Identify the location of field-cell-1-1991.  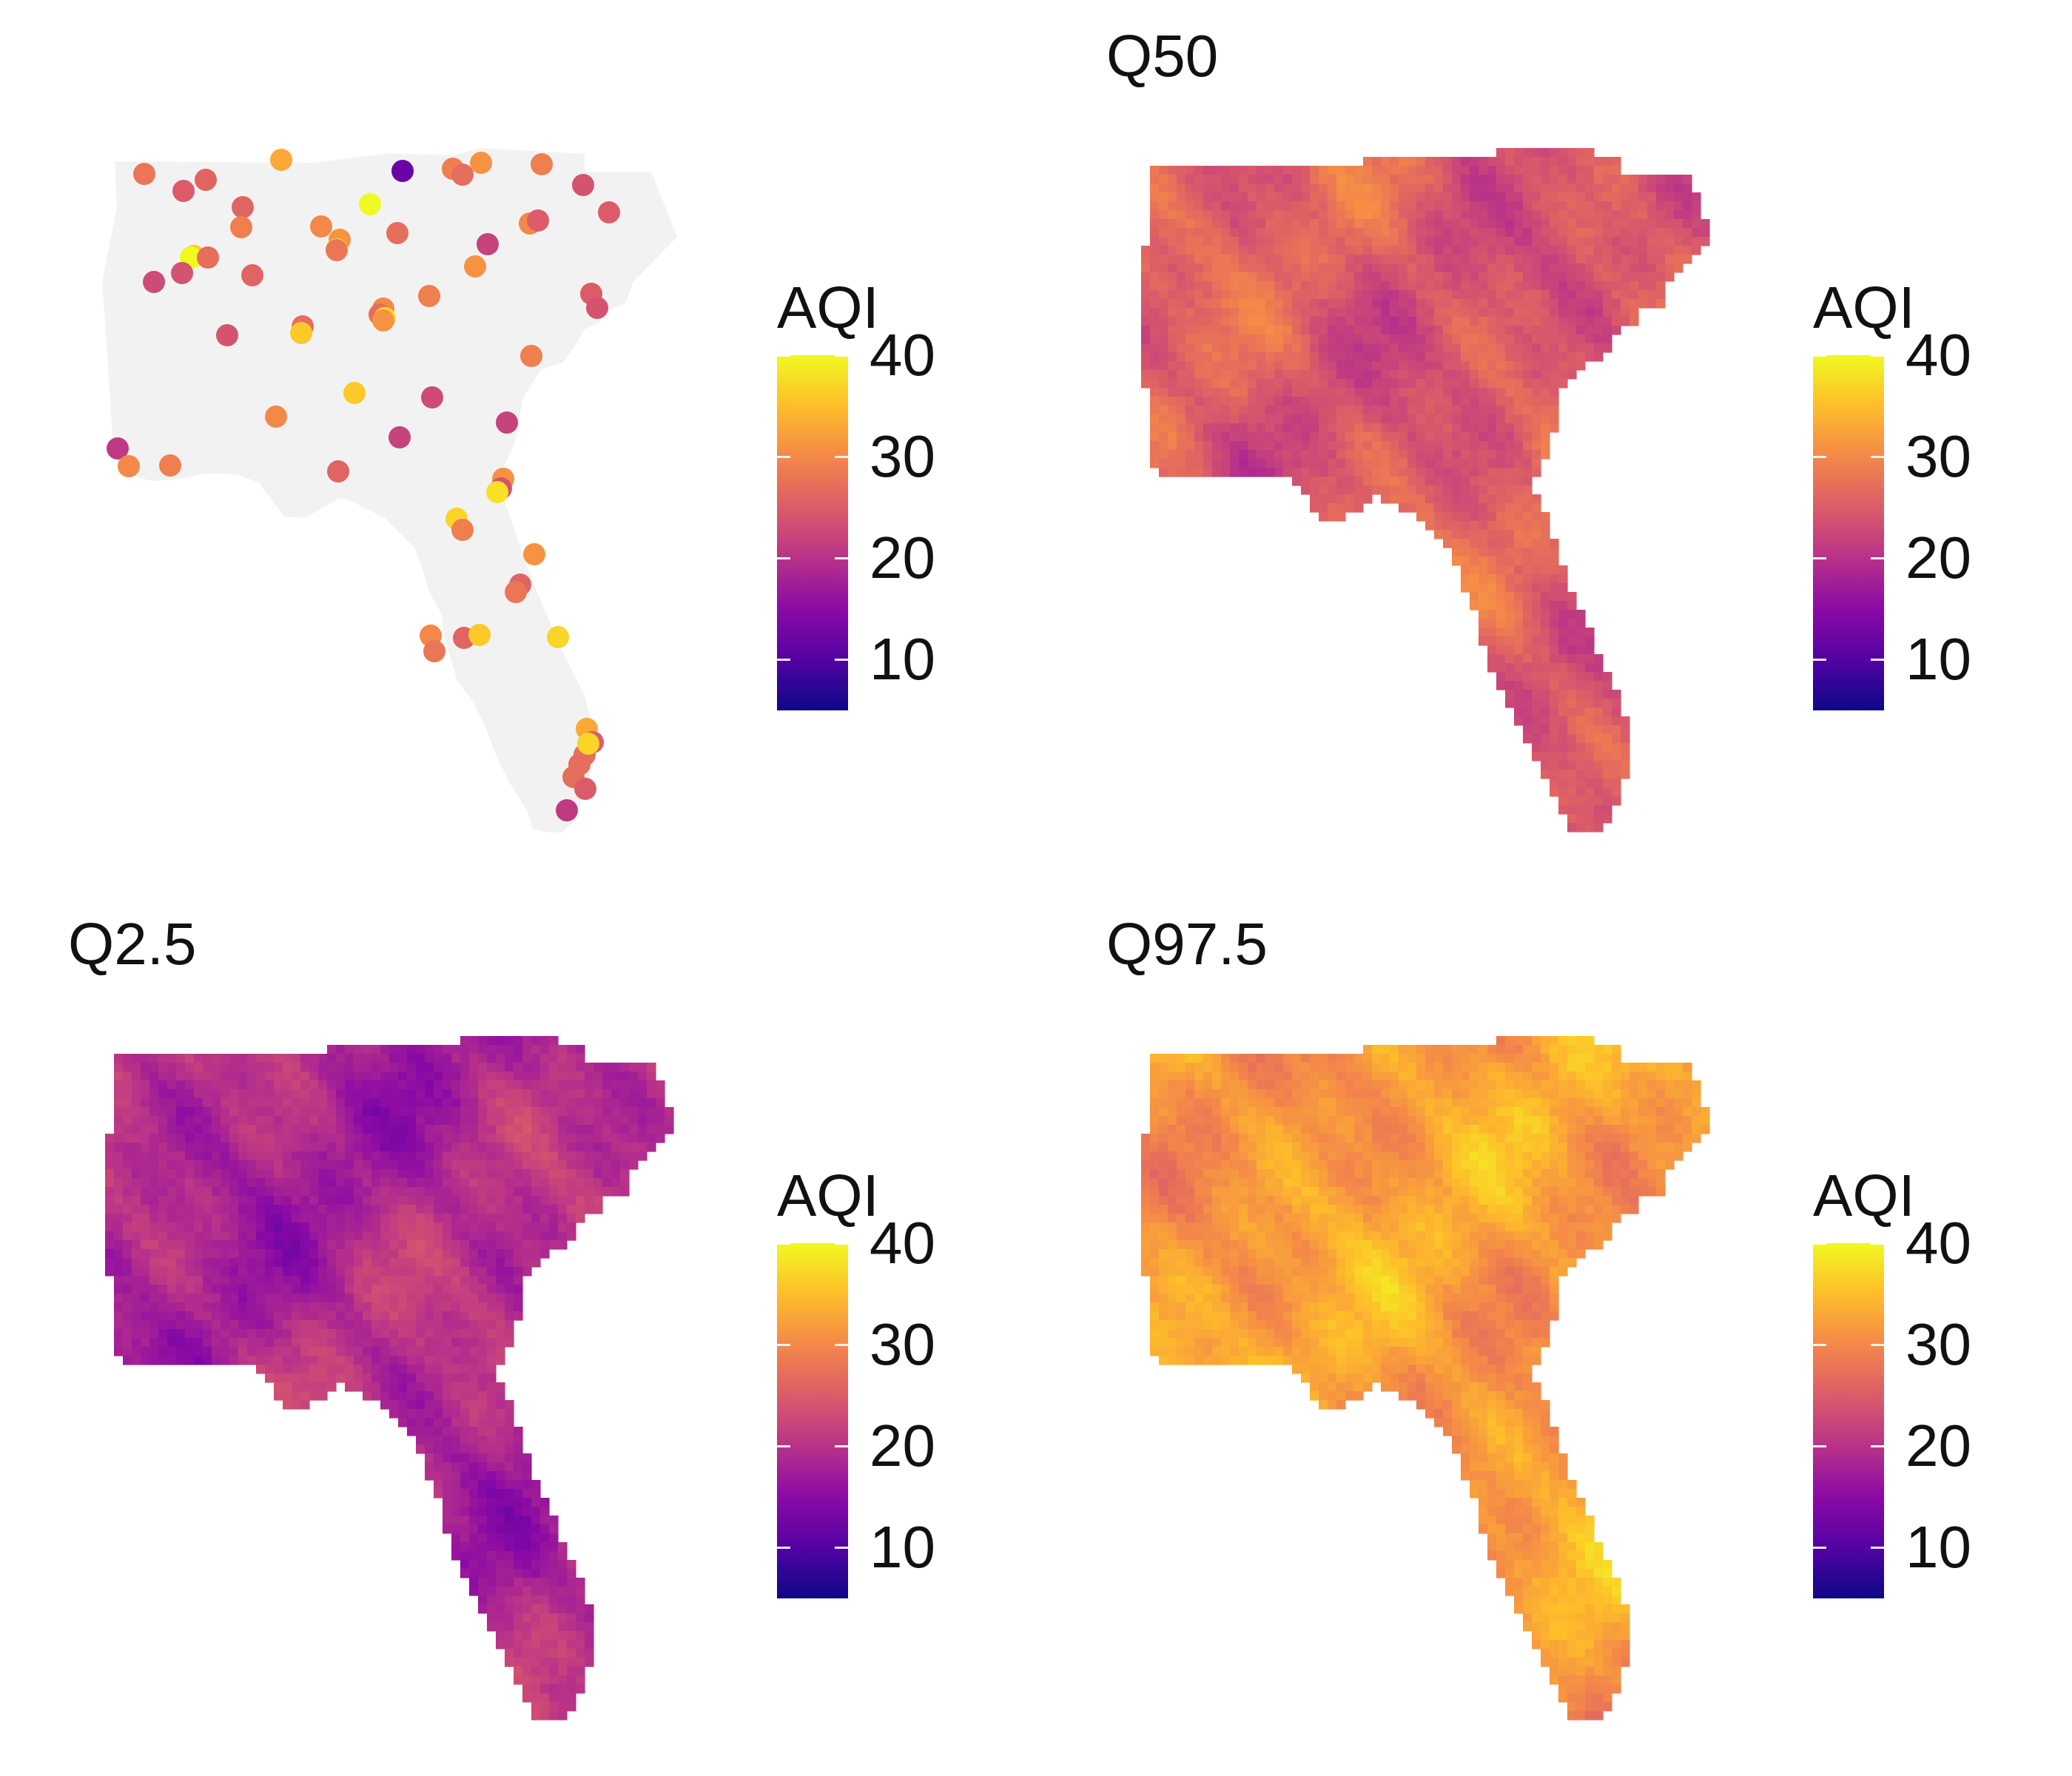
(1332, 499).